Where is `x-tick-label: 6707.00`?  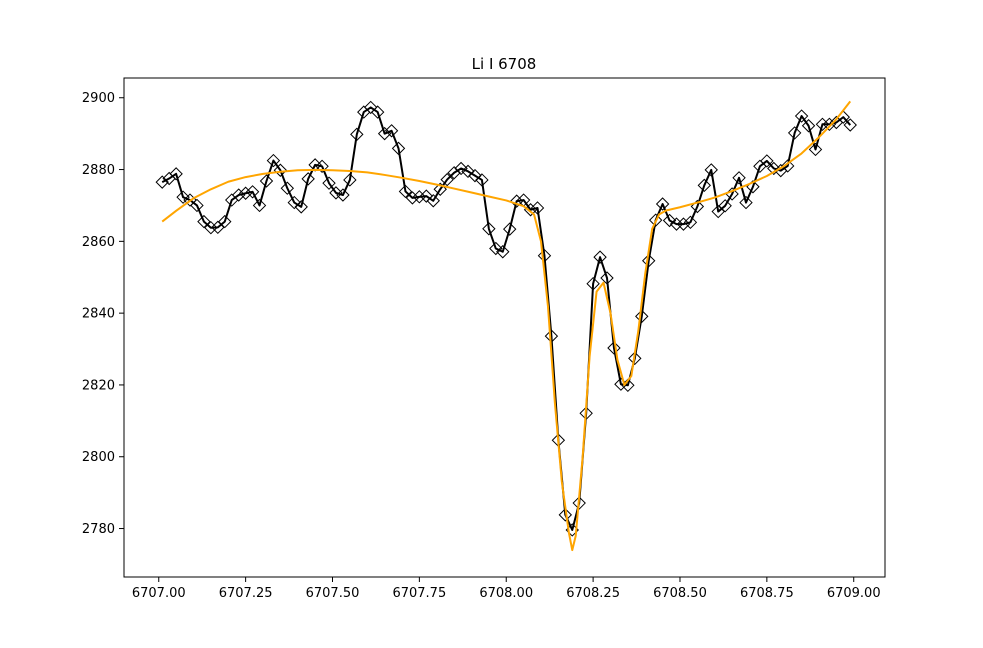 x-tick-label: 6707.00 is located at coordinates (159, 593).